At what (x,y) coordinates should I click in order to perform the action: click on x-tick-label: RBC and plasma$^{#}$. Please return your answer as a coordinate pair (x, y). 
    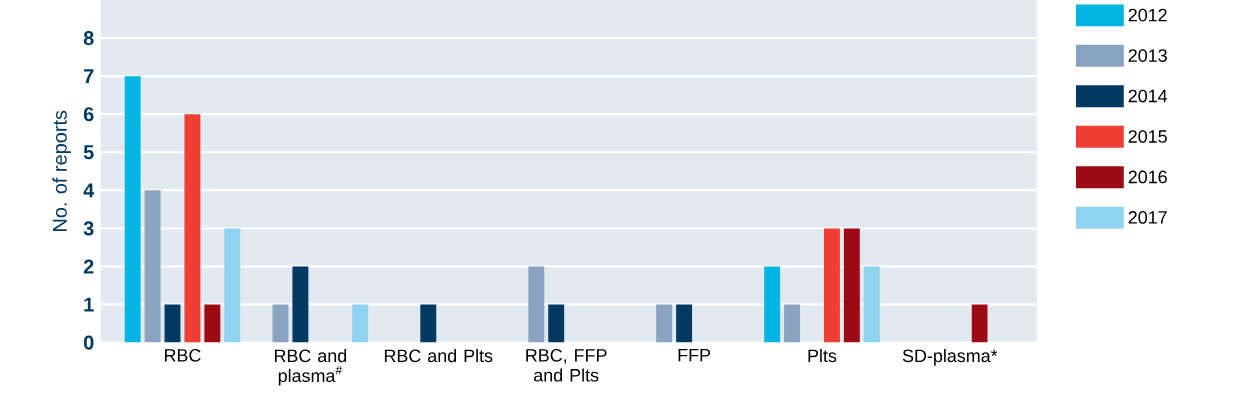
    Looking at the image, I should click on (310, 367).